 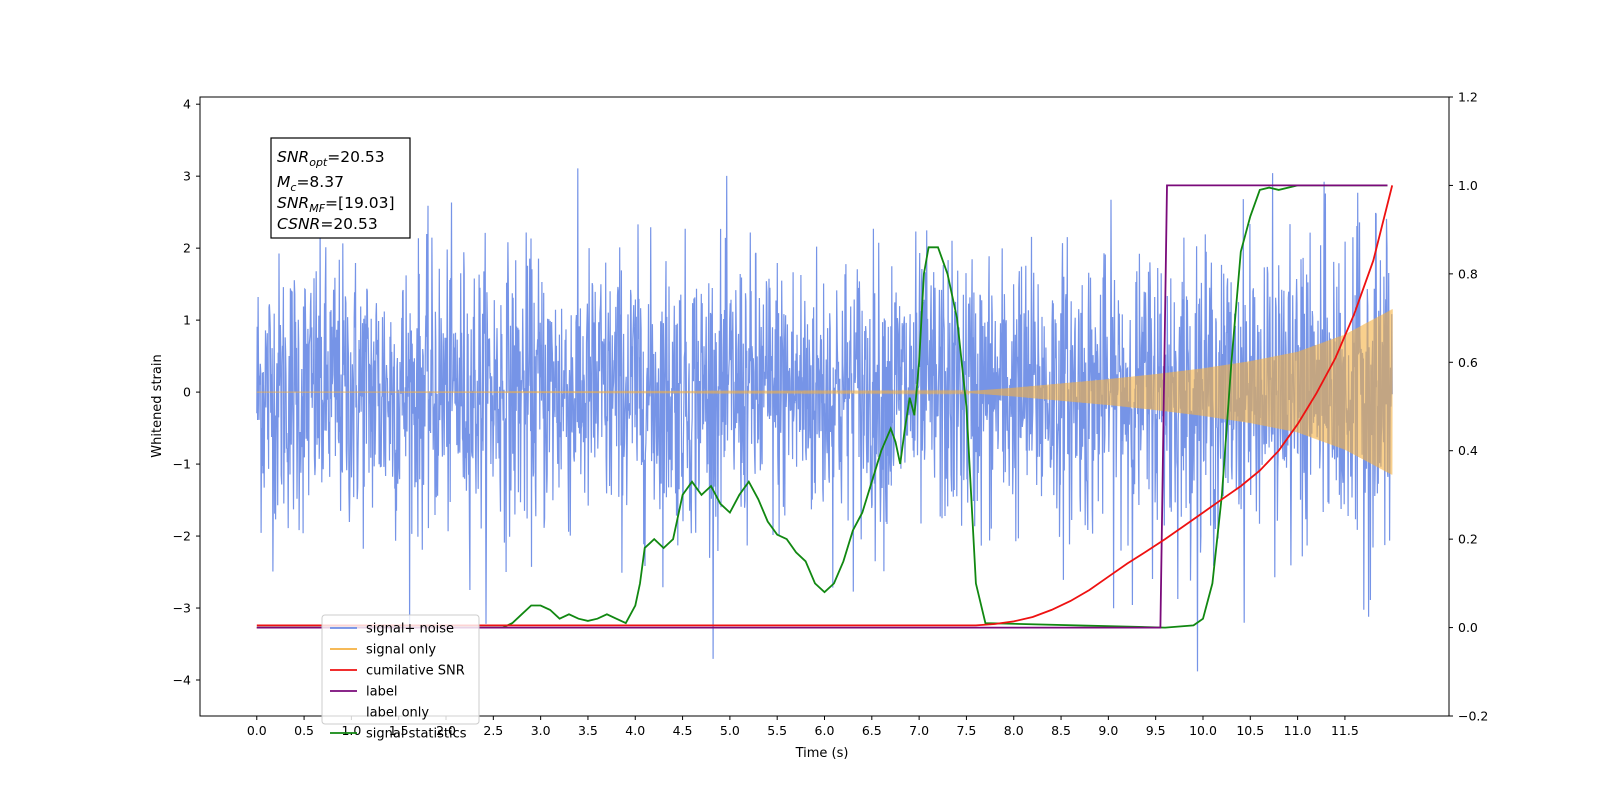 I want to click on y-tick-label: −4, so click(x=182, y=680).